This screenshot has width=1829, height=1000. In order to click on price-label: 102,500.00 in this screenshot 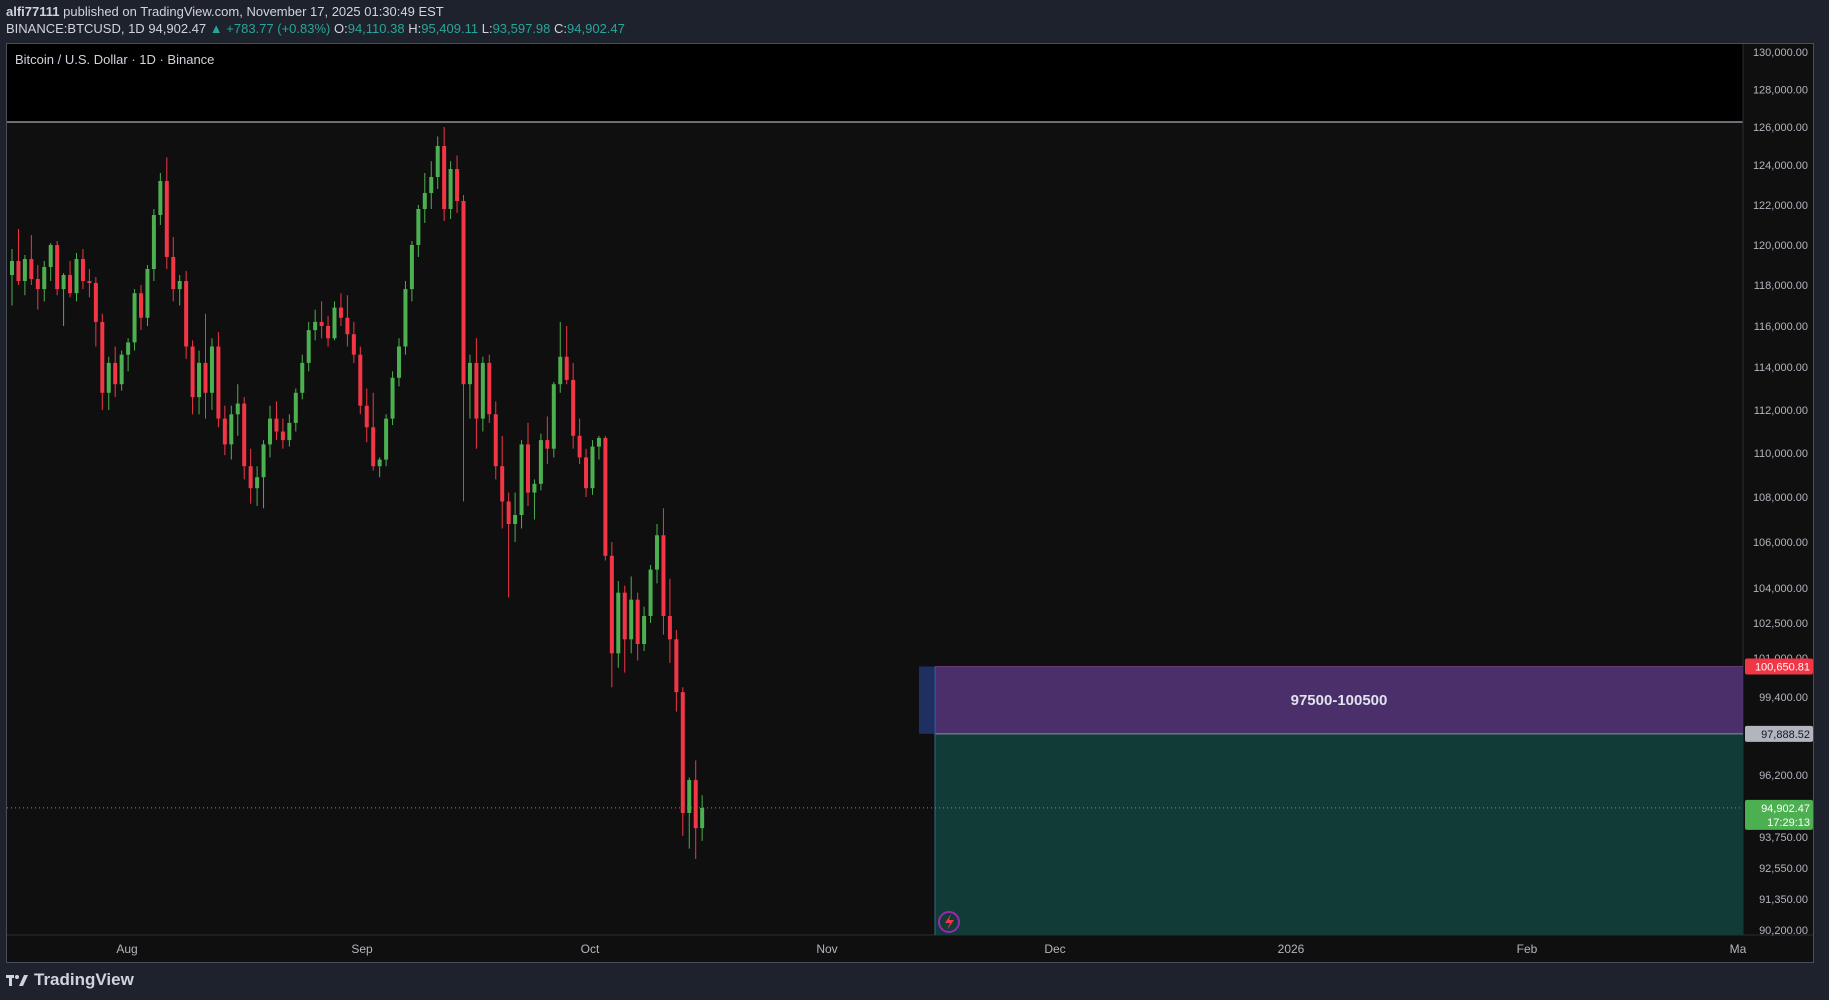, I will do `click(1780, 624)`.